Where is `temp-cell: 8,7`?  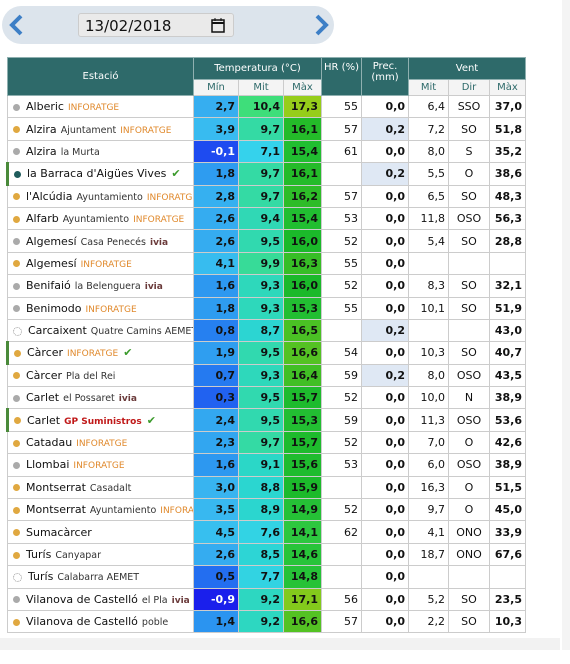 temp-cell: 8,7 is located at coordinates (261, 330).